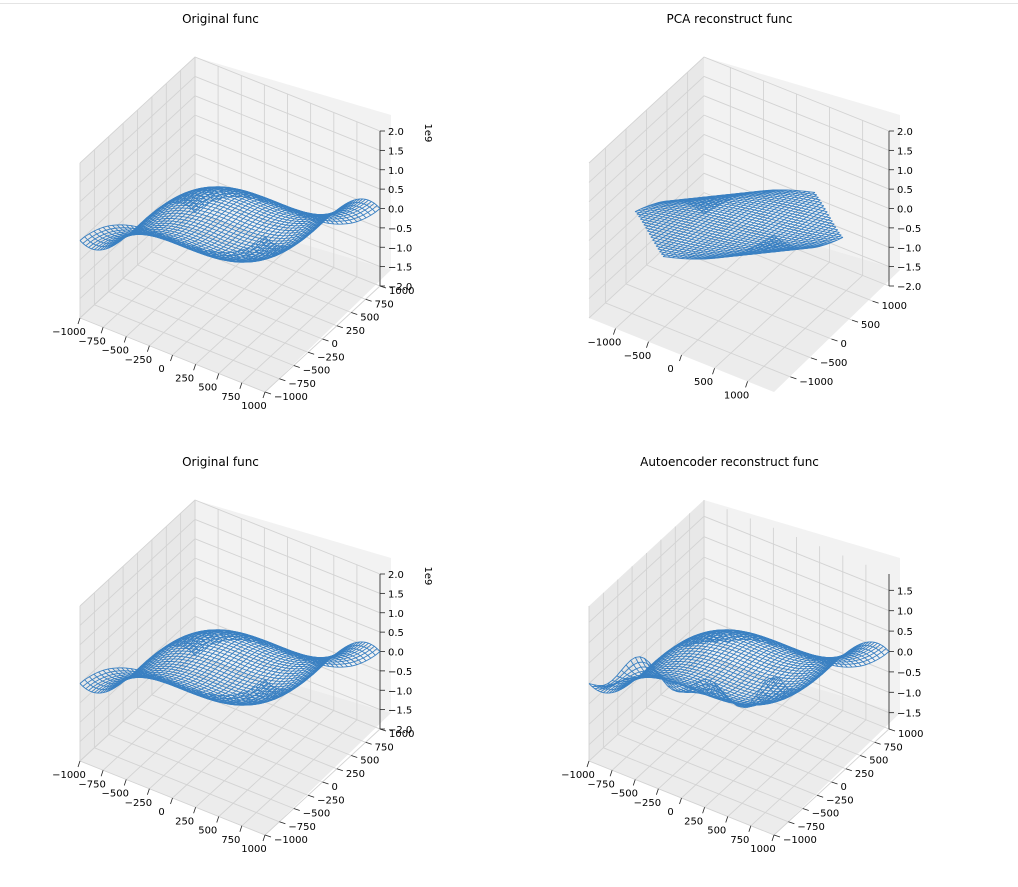 The image size is (1018, 887). Describe the element at coordinates (396, 151) in the screenshot. I see `z-tick-label: 1.5` at that location.